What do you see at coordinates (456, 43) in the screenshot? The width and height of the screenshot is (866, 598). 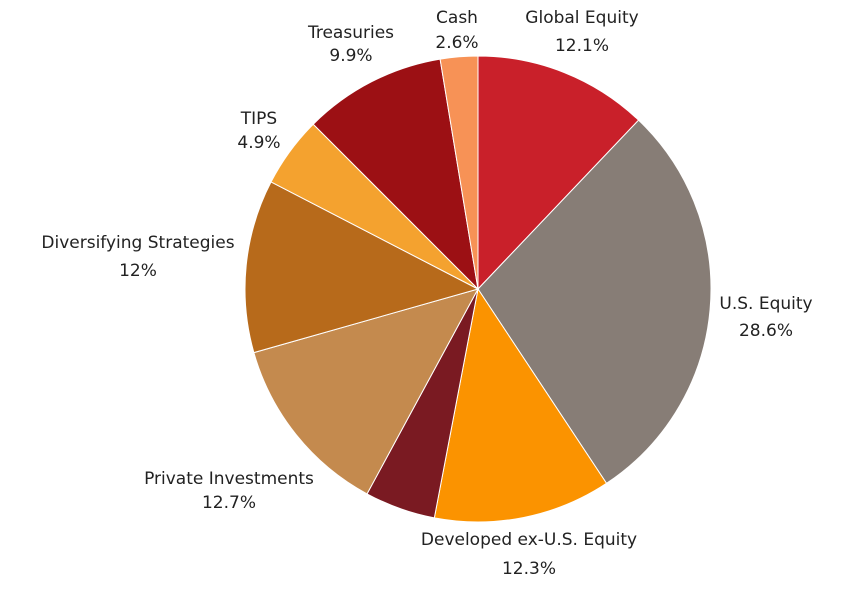 I see `slice-value-cash: 2.6%` at bounding box center [456, 43].